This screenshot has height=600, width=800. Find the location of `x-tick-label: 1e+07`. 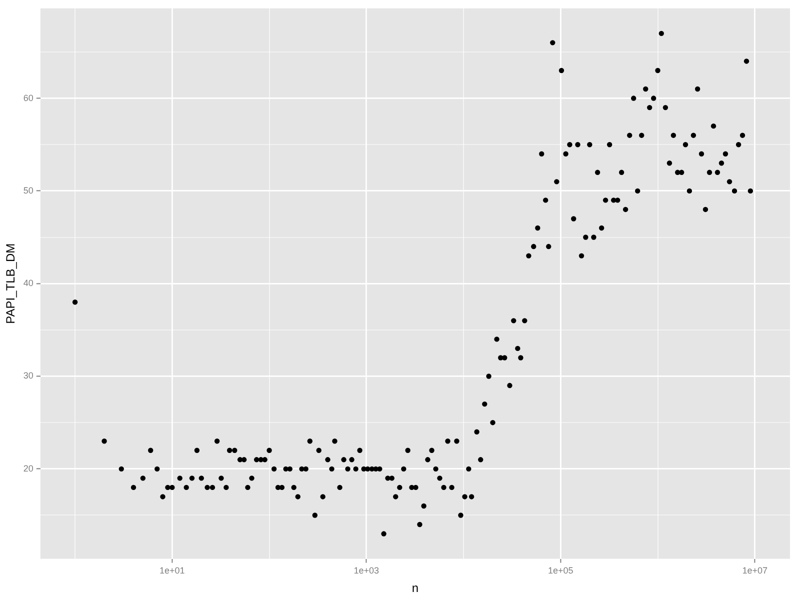

x-tick-label: 1e+07 is located at coordinates (755, 571).